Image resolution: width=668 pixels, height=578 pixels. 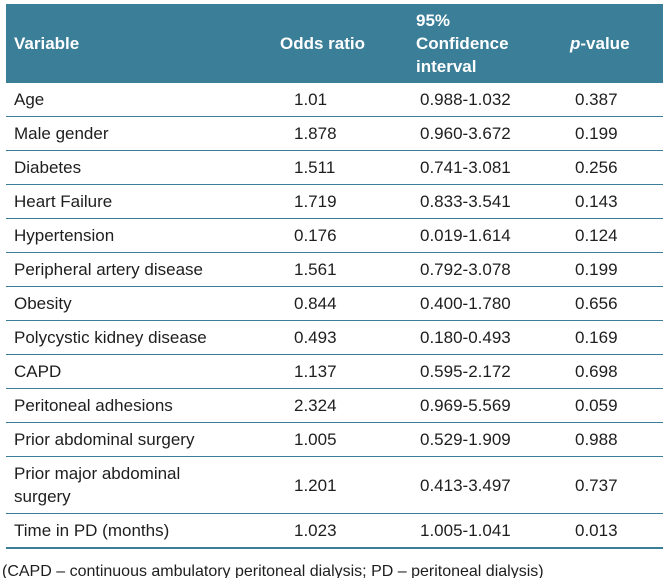 What do you see at coordinates (315, 371) in the screenshot?
I see `odds-ratio-cell: 1.137` at bounding box center [315, 371].